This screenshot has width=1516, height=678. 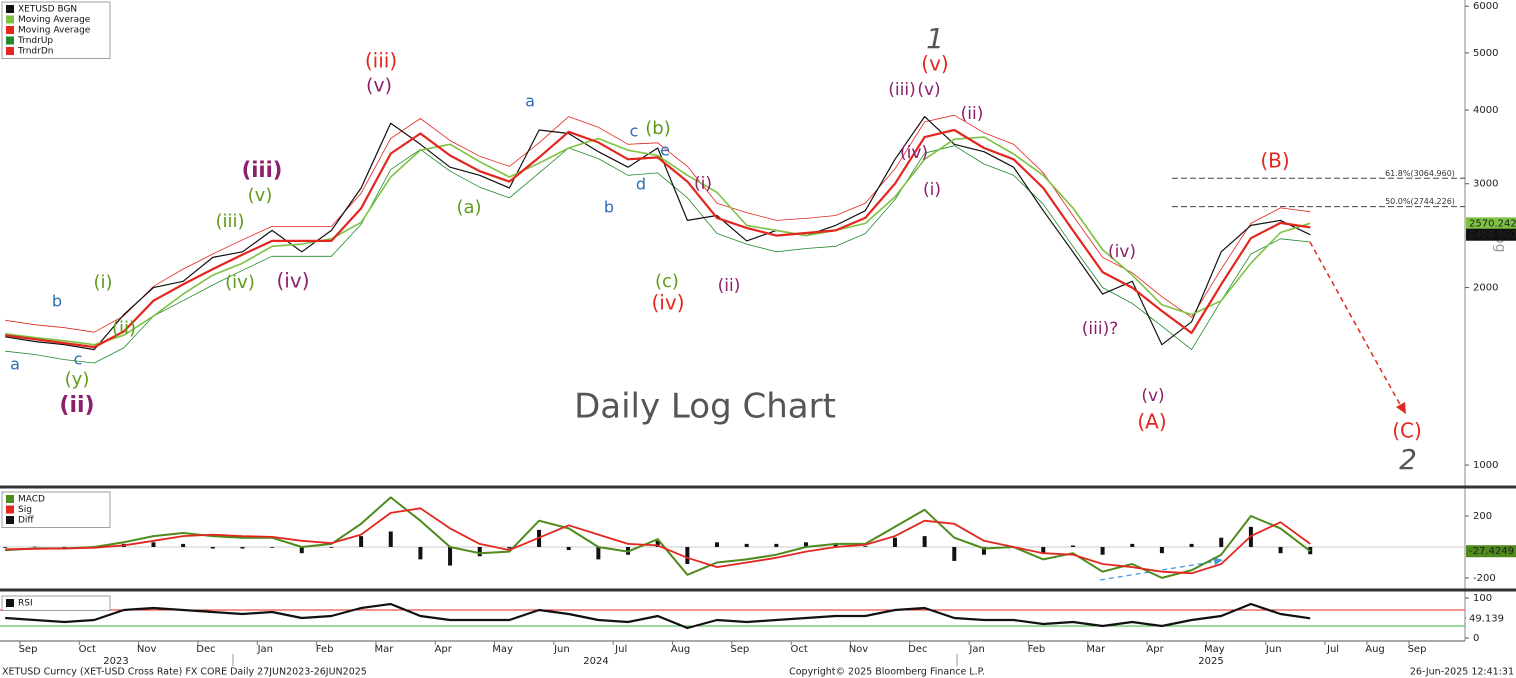 I want to click on chart-title: Daily Log Chart, so click(x=705, y=407).